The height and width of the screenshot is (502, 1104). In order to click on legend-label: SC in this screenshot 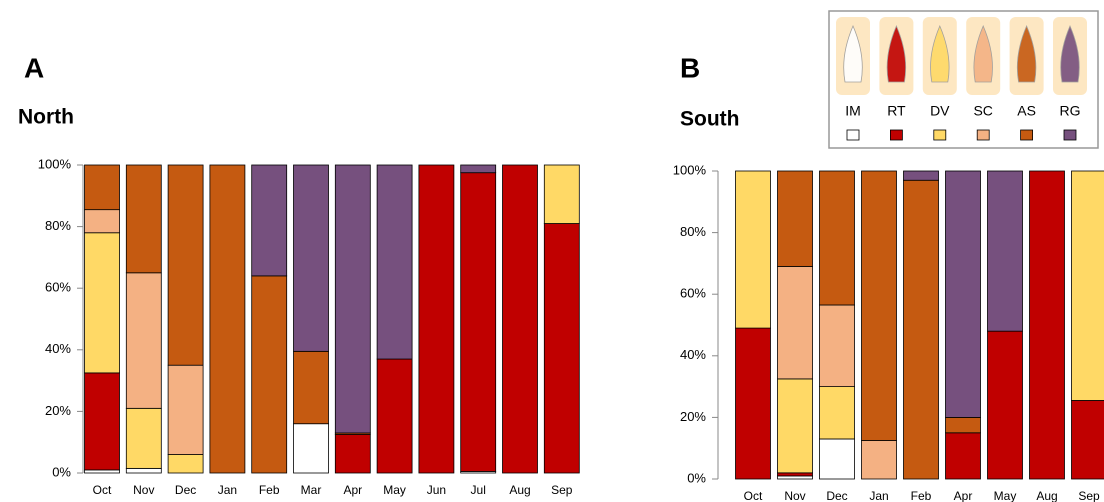, I will do `click(982, 111)`.